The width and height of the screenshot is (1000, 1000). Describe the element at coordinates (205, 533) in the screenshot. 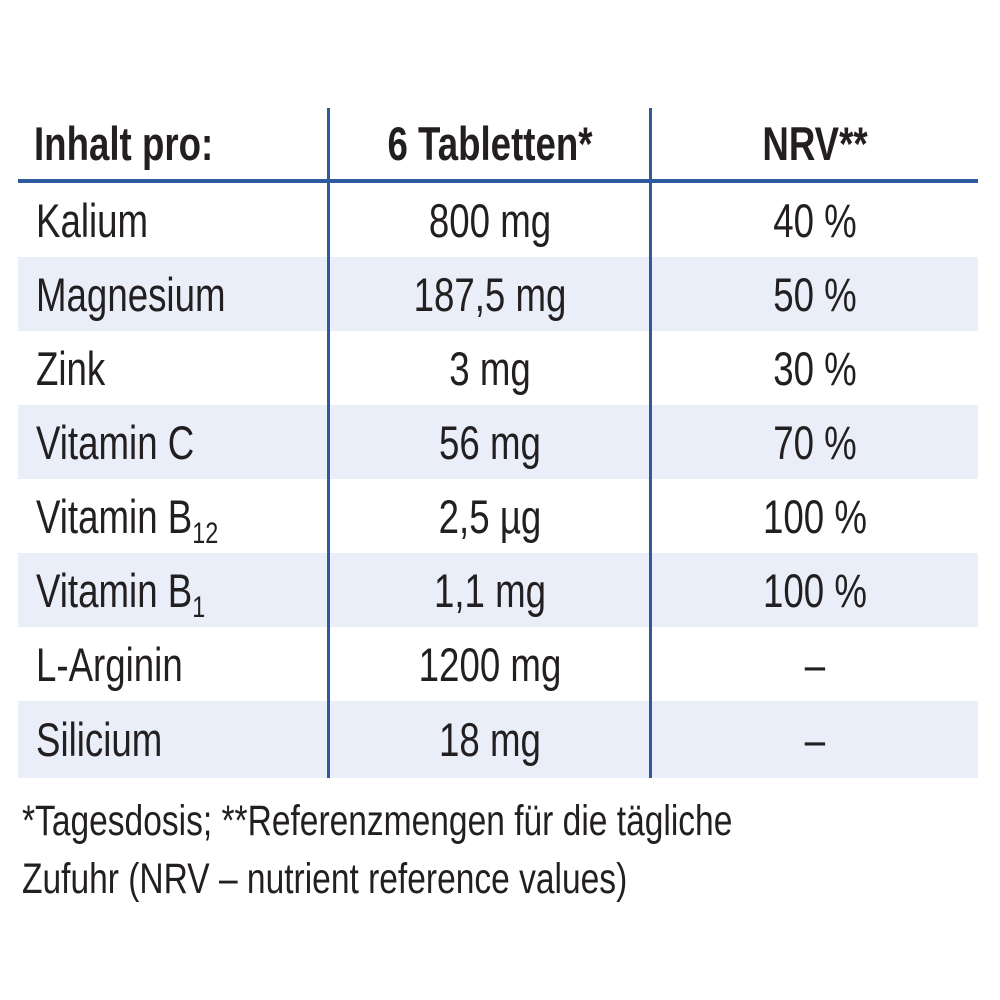

I see `nutrient-subscript: 12` at that location.